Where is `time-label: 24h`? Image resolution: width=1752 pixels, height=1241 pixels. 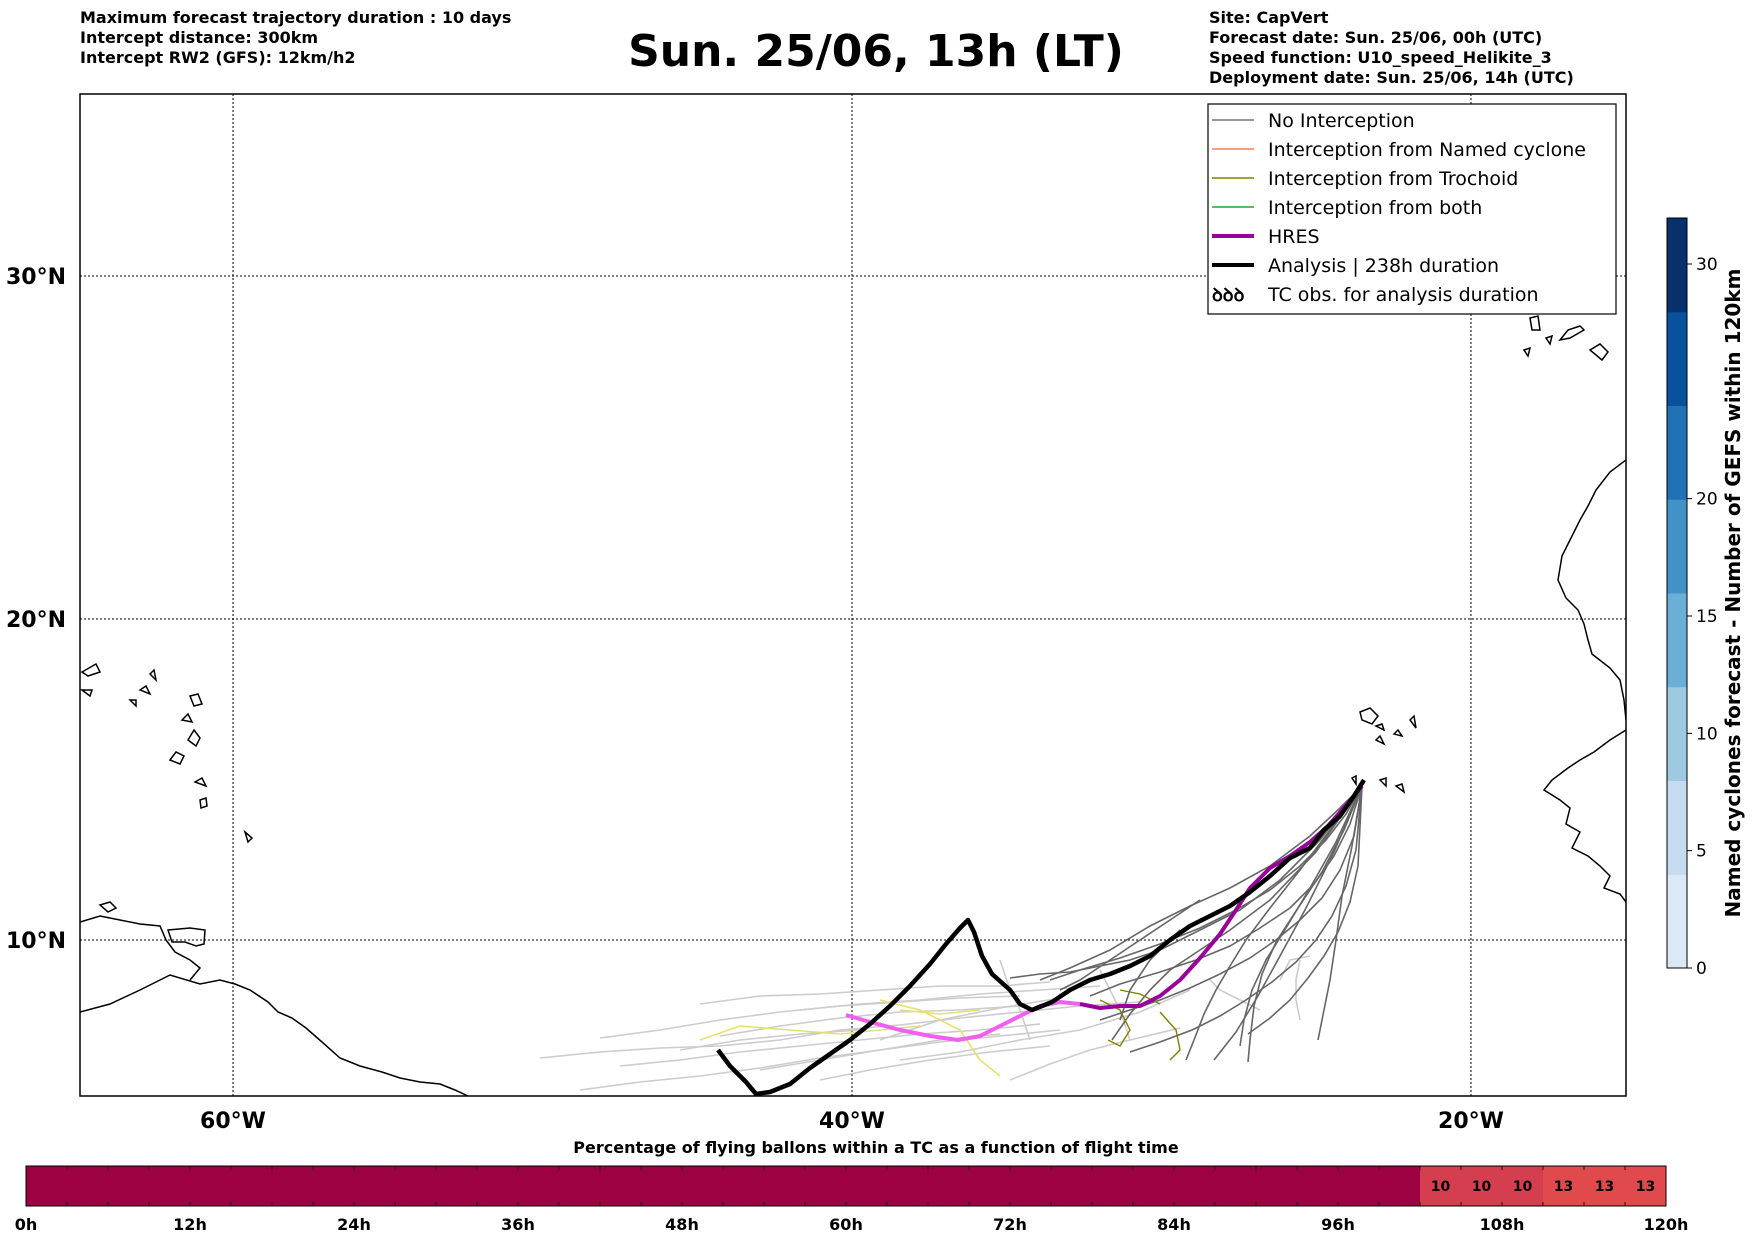 time-label: 24h is located at coordinates (354, 1224).